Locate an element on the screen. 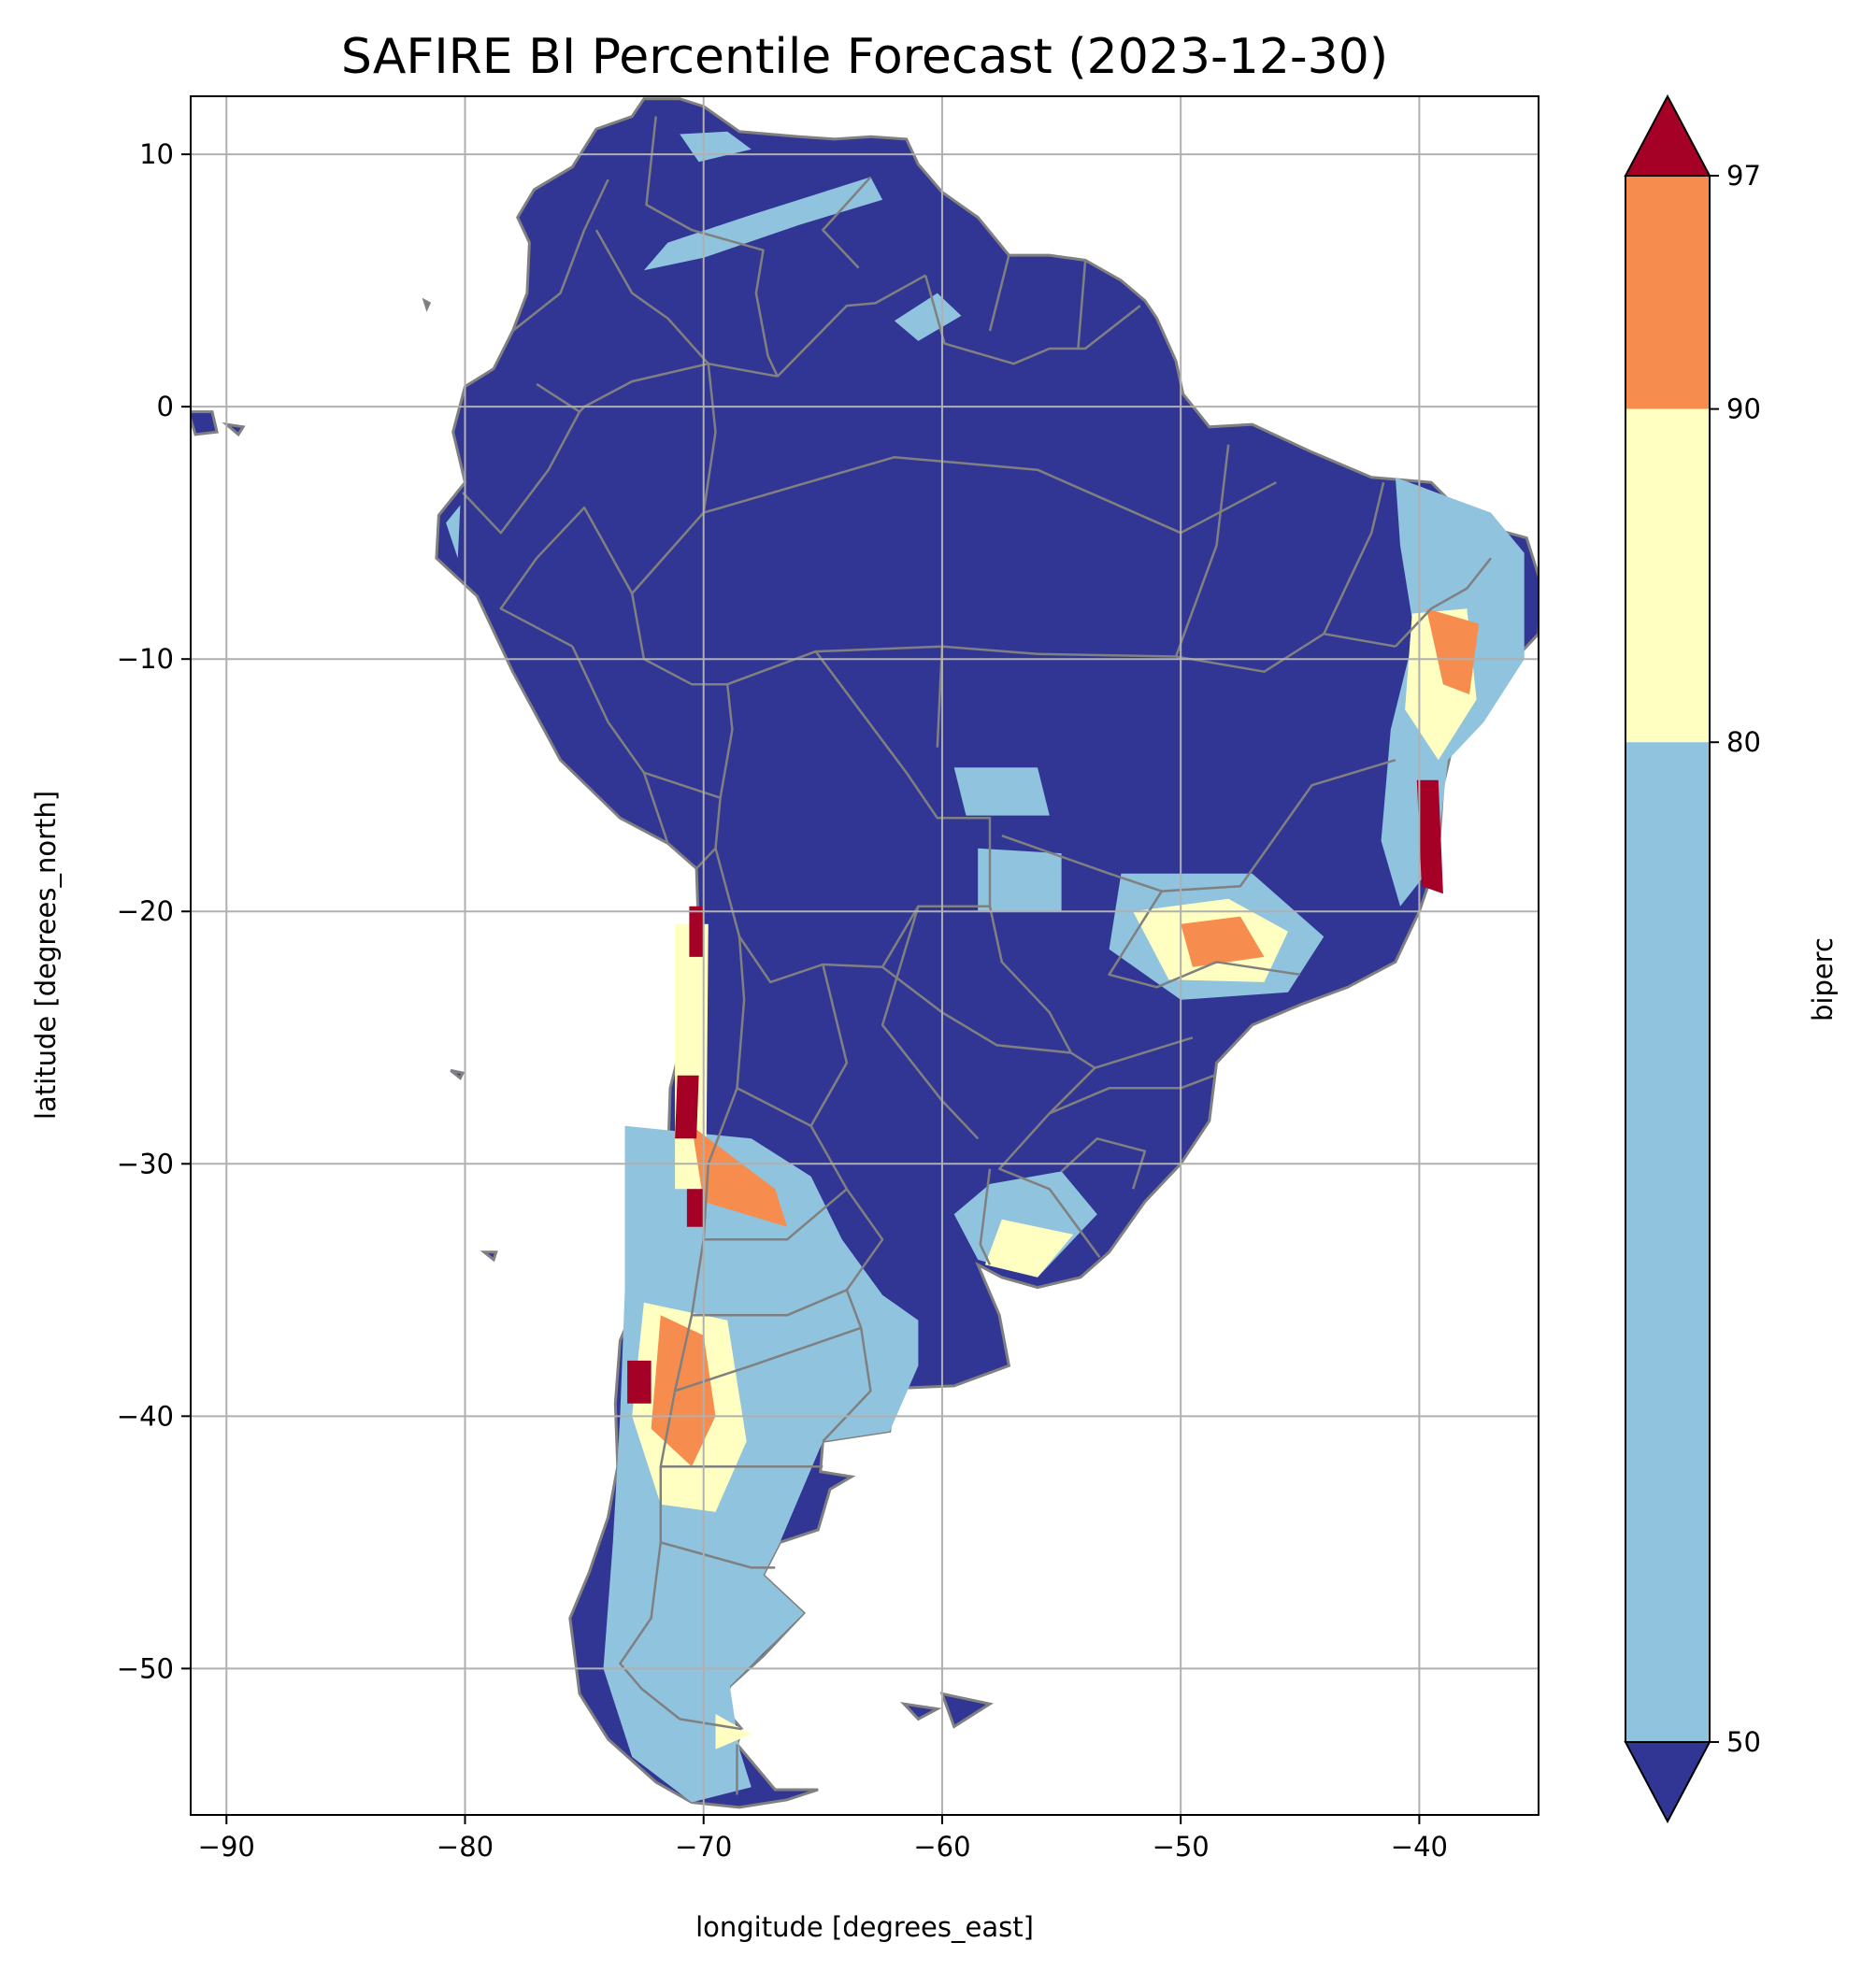  x-tick-label: −80 is located at coordinates (466, 1847).